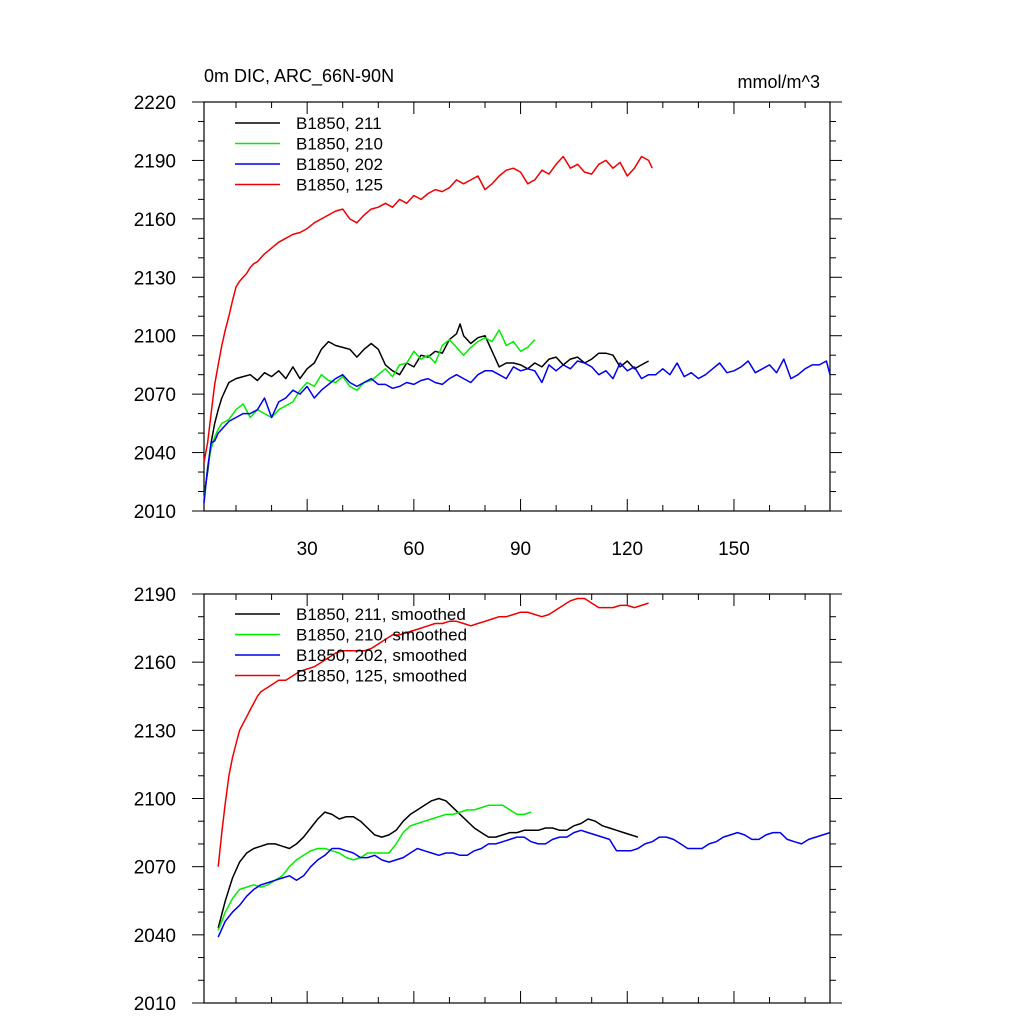 The width and height of the screenshot is (1024, 1024). What do you see at coordinates (779, 82) in the screenshot?
I see `units-label: mmol/m^3` at bounding box center [779, 82].